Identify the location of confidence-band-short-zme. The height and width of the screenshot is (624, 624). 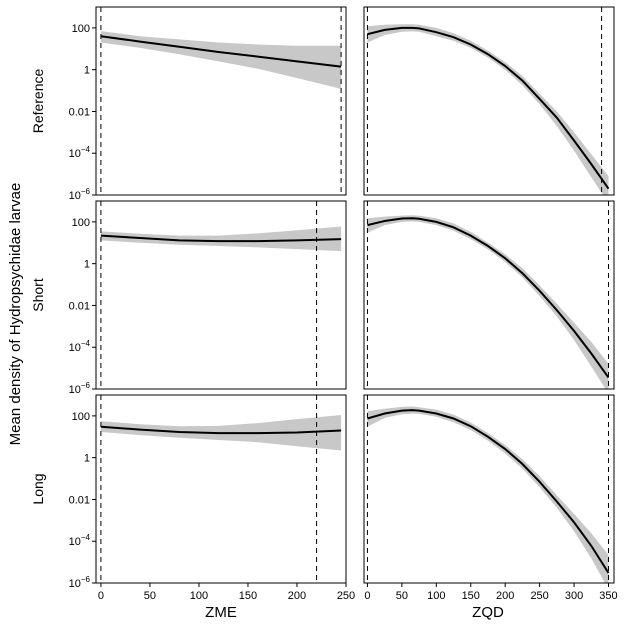
(221, 239).